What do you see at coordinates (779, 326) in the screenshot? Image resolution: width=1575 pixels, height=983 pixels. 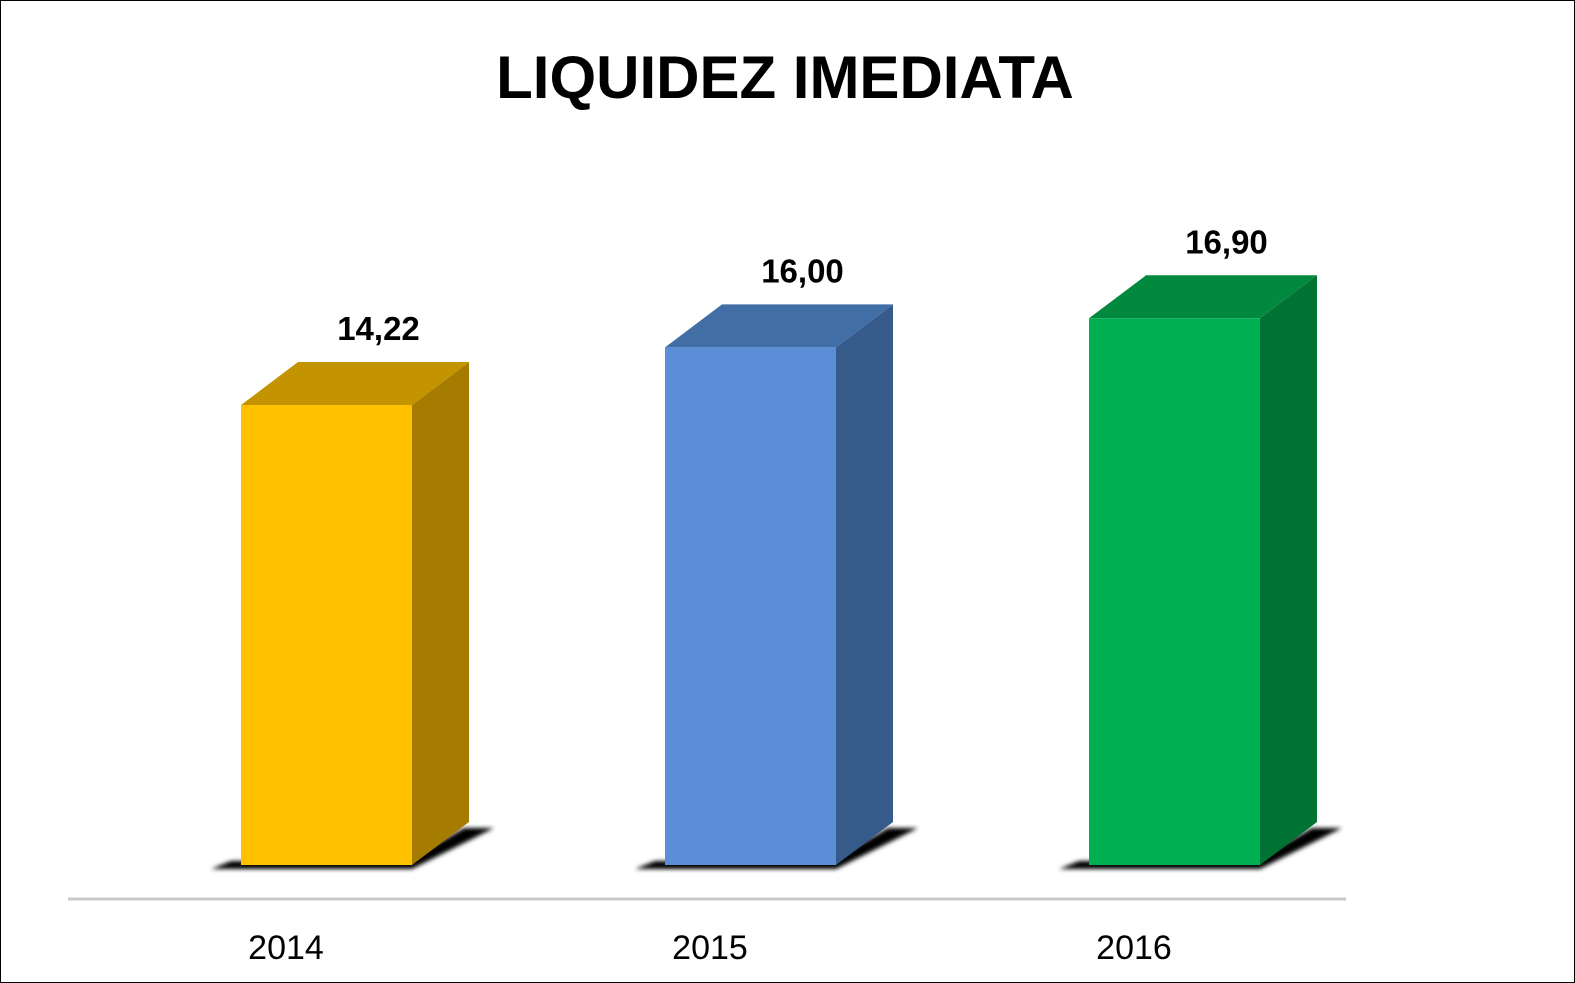 I see `bar-top-2015` at bounding box center [779, 326].